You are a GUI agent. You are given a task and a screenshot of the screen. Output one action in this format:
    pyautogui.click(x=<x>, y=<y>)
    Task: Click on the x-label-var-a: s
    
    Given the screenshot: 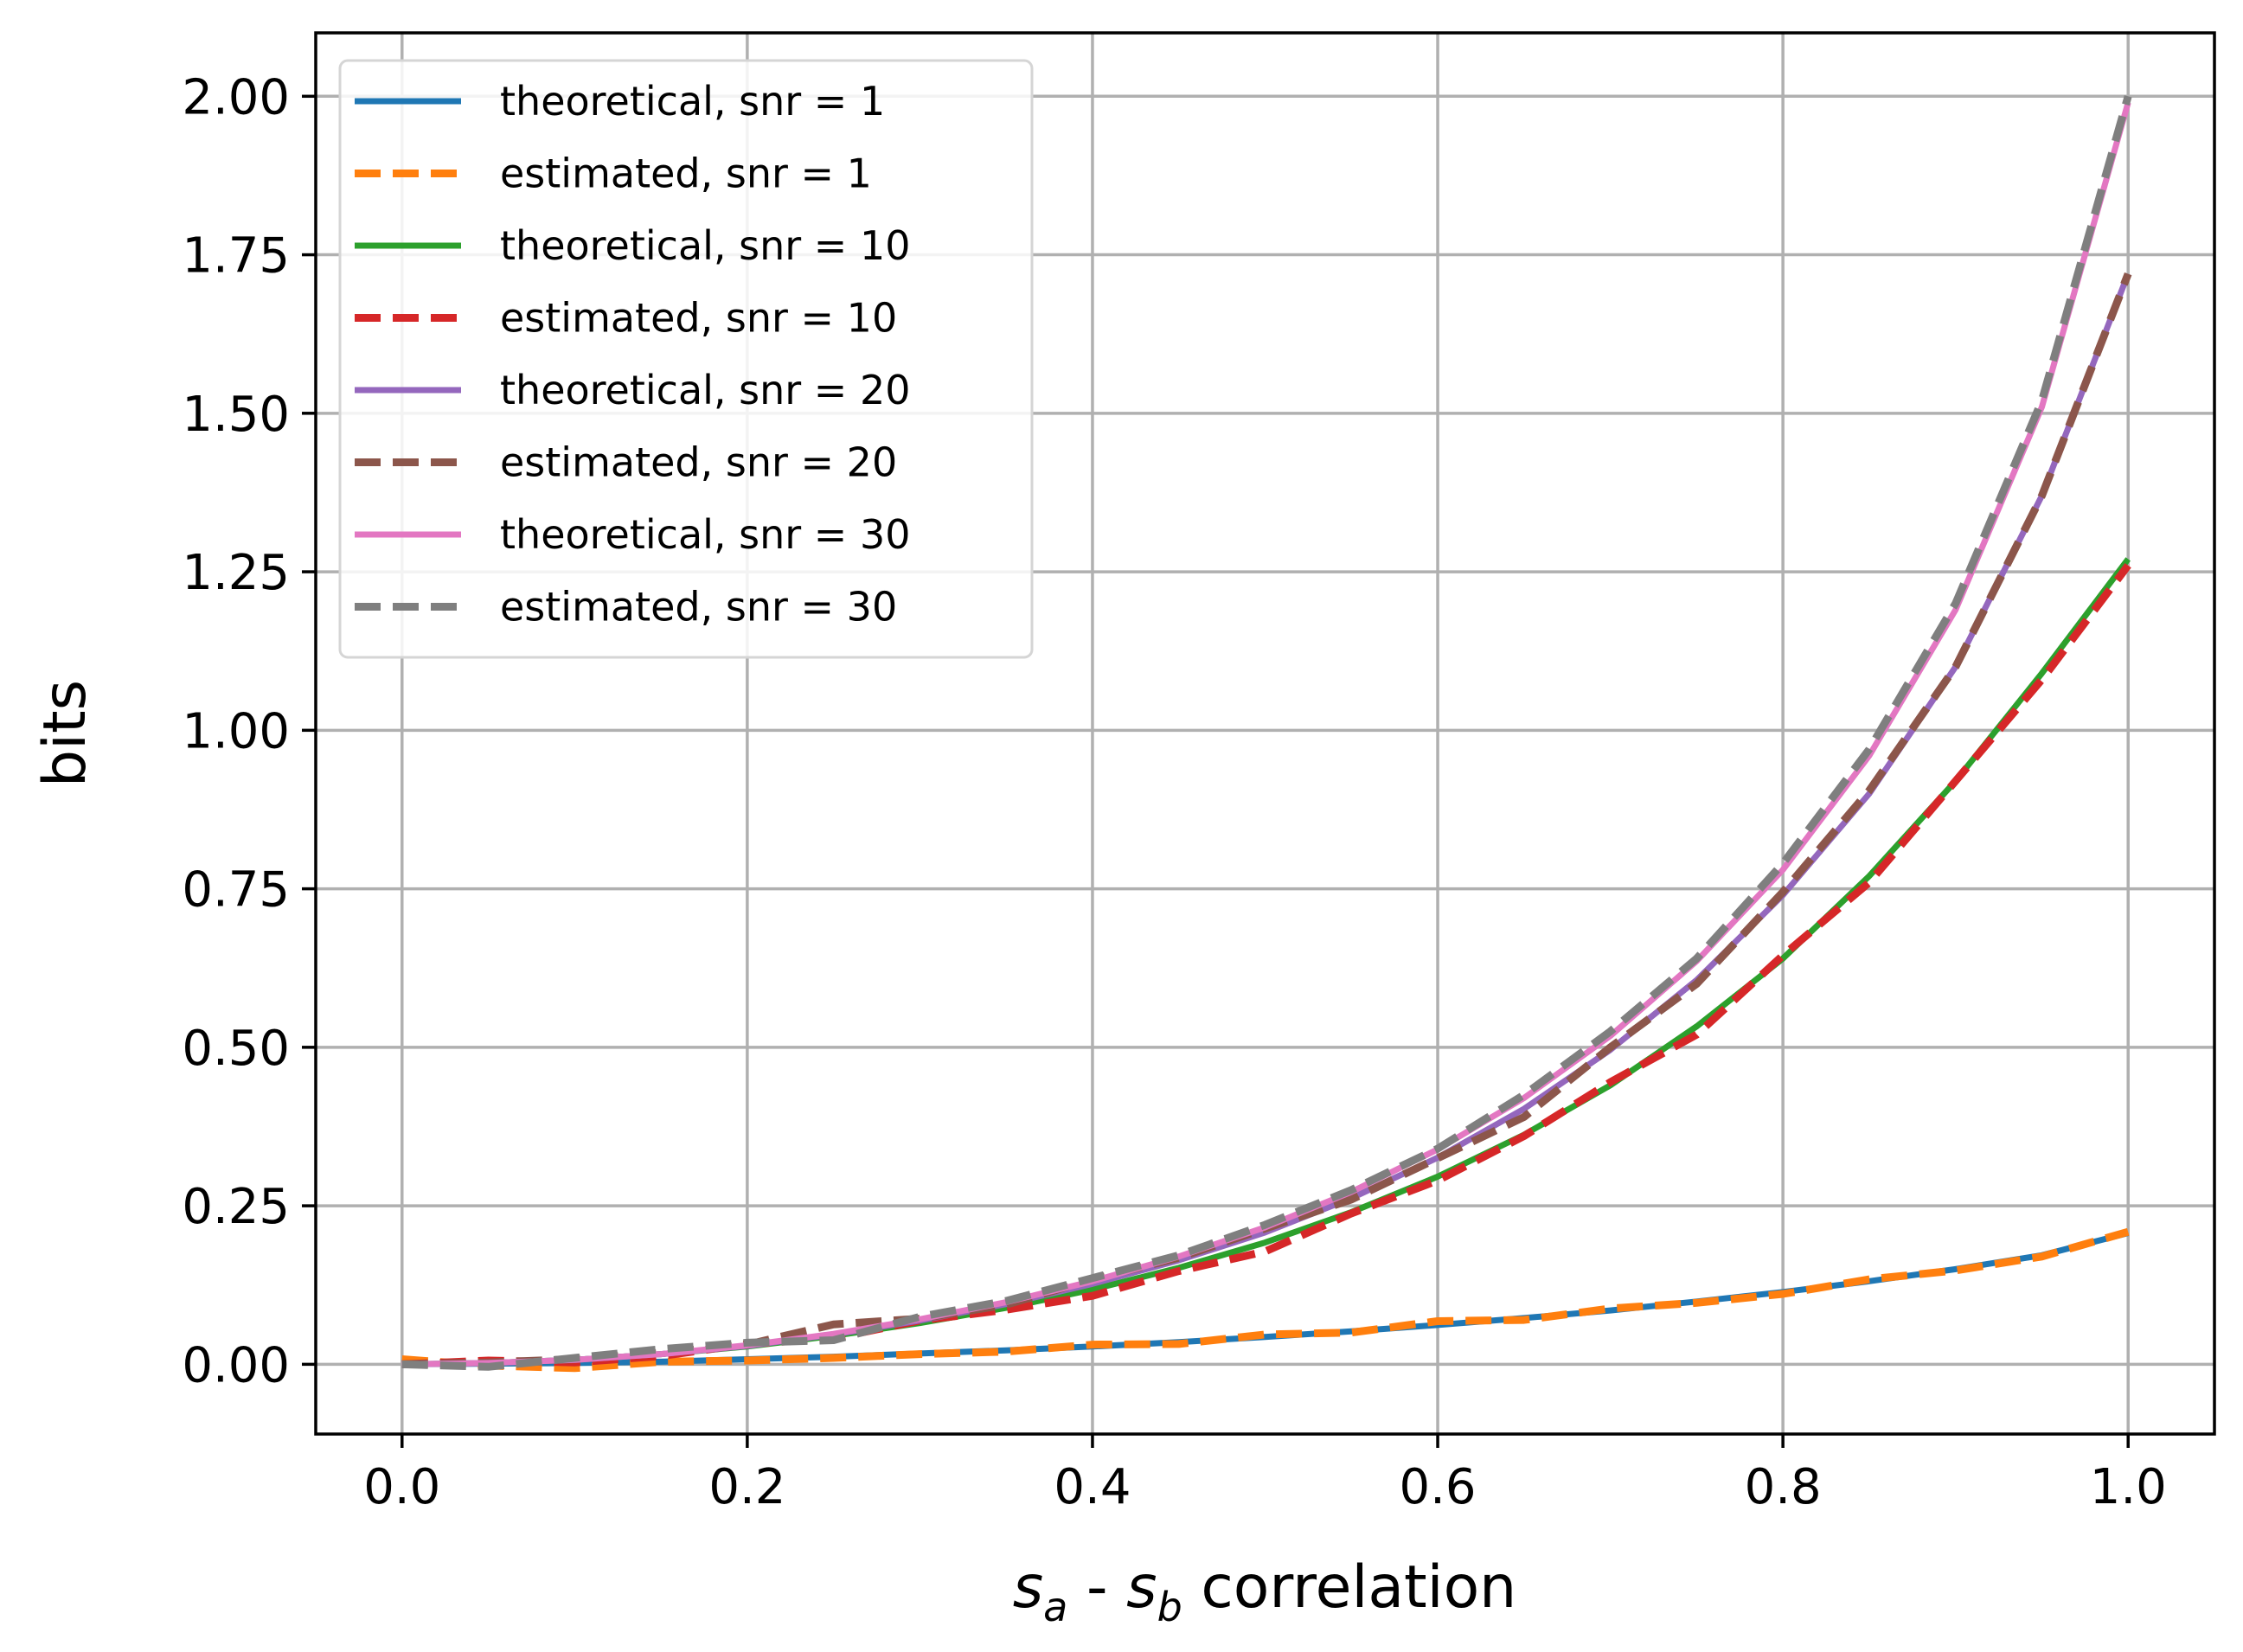 What is the action you would take?
    pyautogui.click(x=1028, y=1587)
    